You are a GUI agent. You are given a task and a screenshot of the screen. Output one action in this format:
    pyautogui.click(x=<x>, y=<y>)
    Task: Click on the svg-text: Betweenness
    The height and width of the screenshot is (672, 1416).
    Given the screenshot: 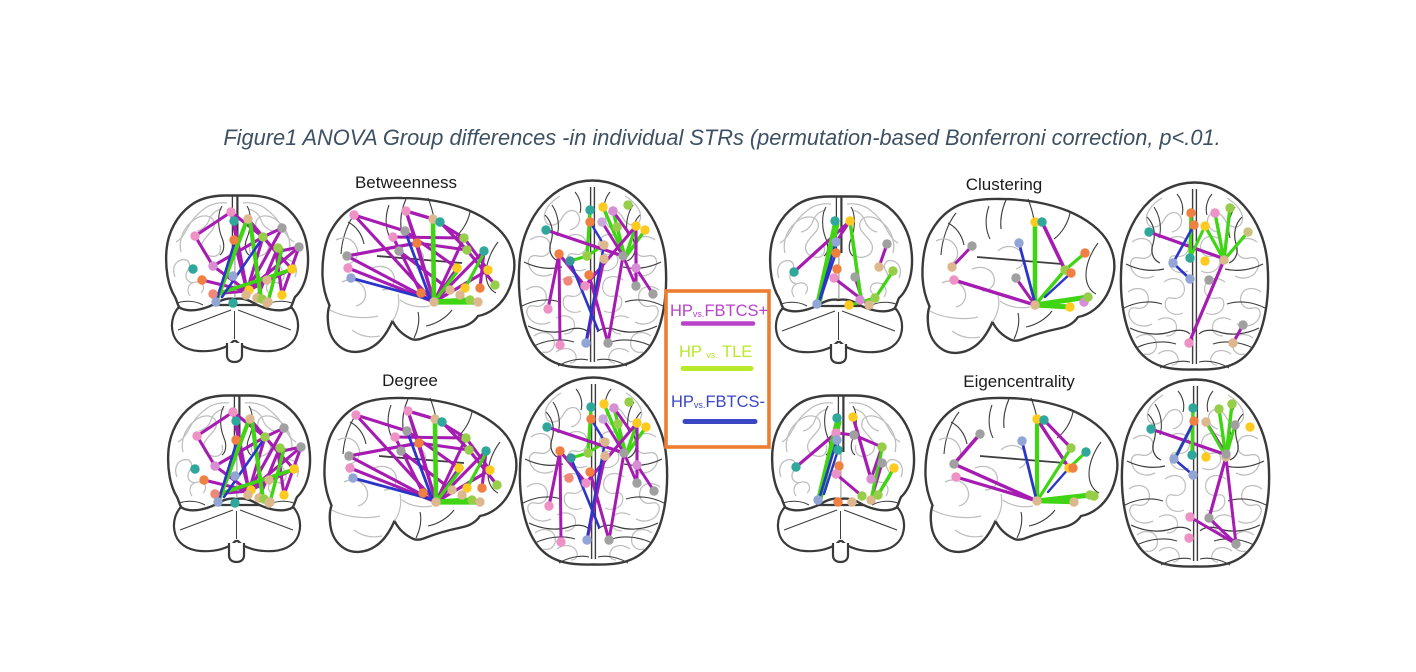 What is the action you would take?
    pyautogui.click(x=406, y=182)
    